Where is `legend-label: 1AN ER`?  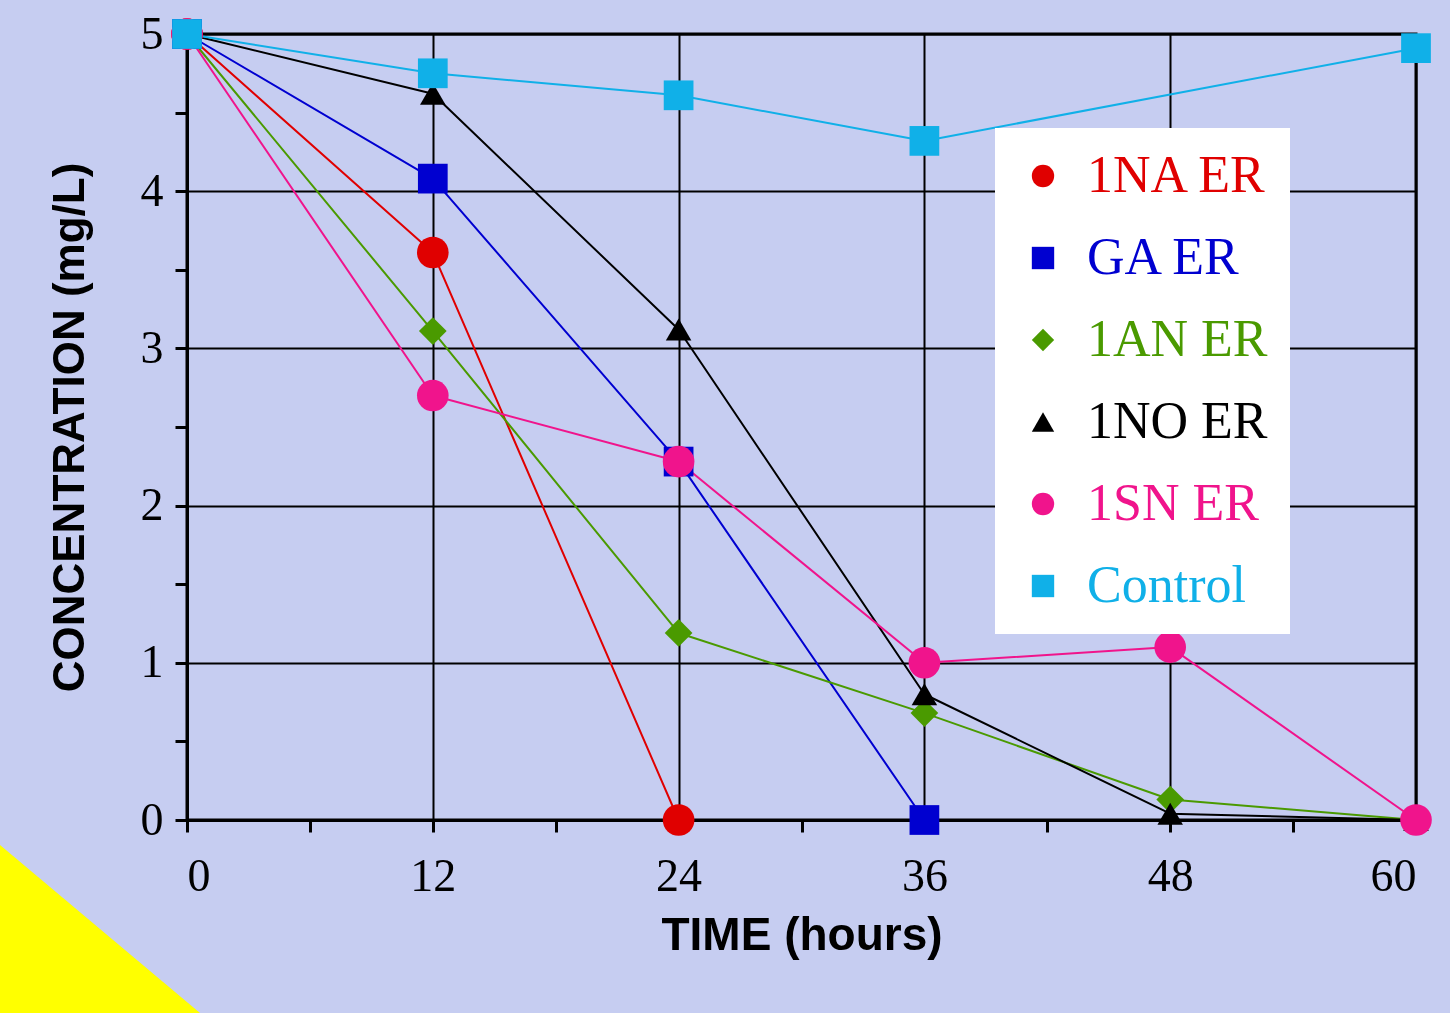
legend-label: 1AN ER is located at coordinates (1177, 338).